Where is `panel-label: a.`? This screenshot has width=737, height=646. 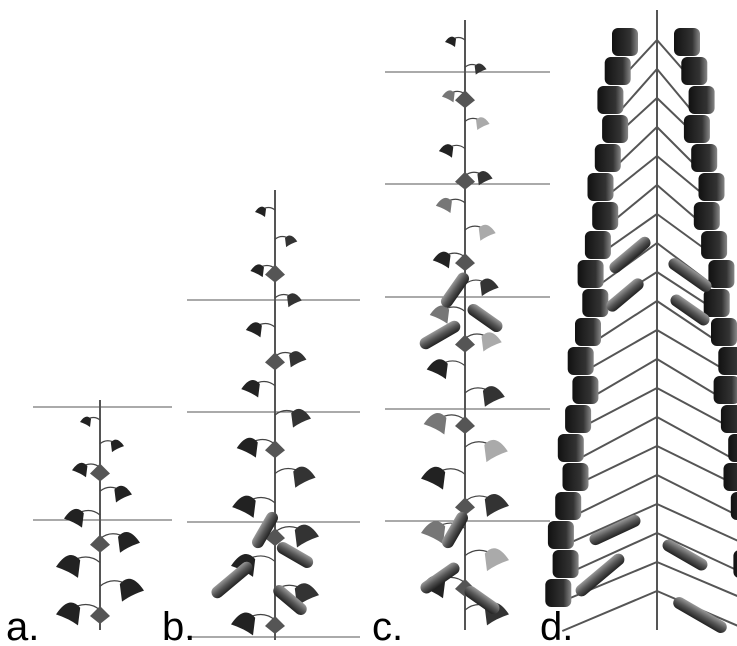
panel-label: a. is located at coordinates (22, 625).